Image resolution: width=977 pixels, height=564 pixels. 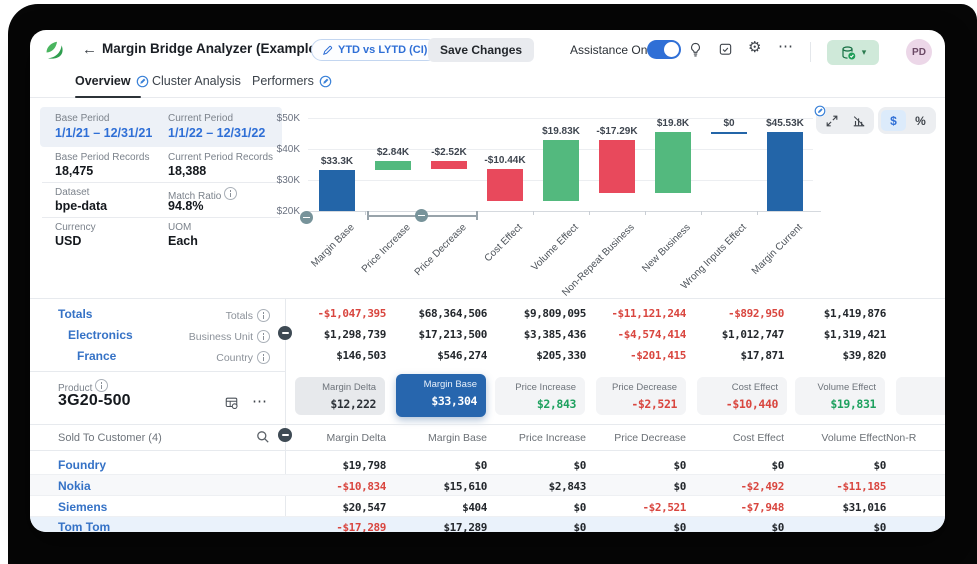 What do you see at coordinates (853, 52) in the screenshot?
I see `dataset-status-button: ▾` at bounding box center [853, 52].